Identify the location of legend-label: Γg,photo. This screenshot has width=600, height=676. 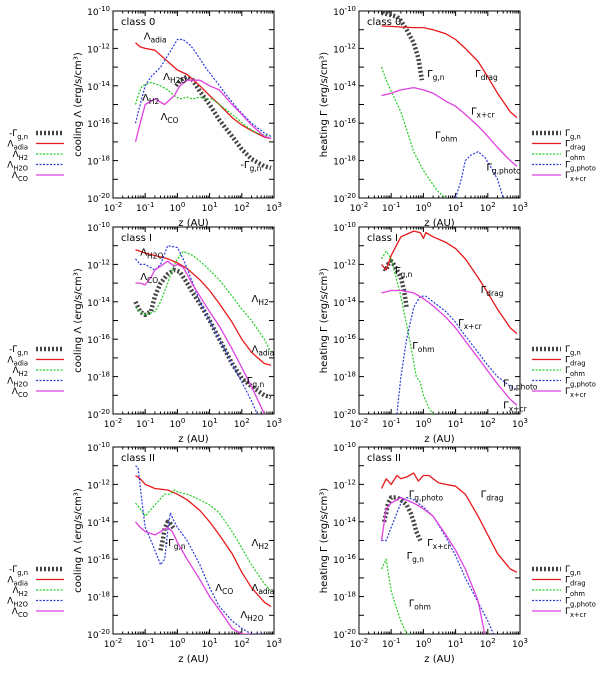
(580, 383).